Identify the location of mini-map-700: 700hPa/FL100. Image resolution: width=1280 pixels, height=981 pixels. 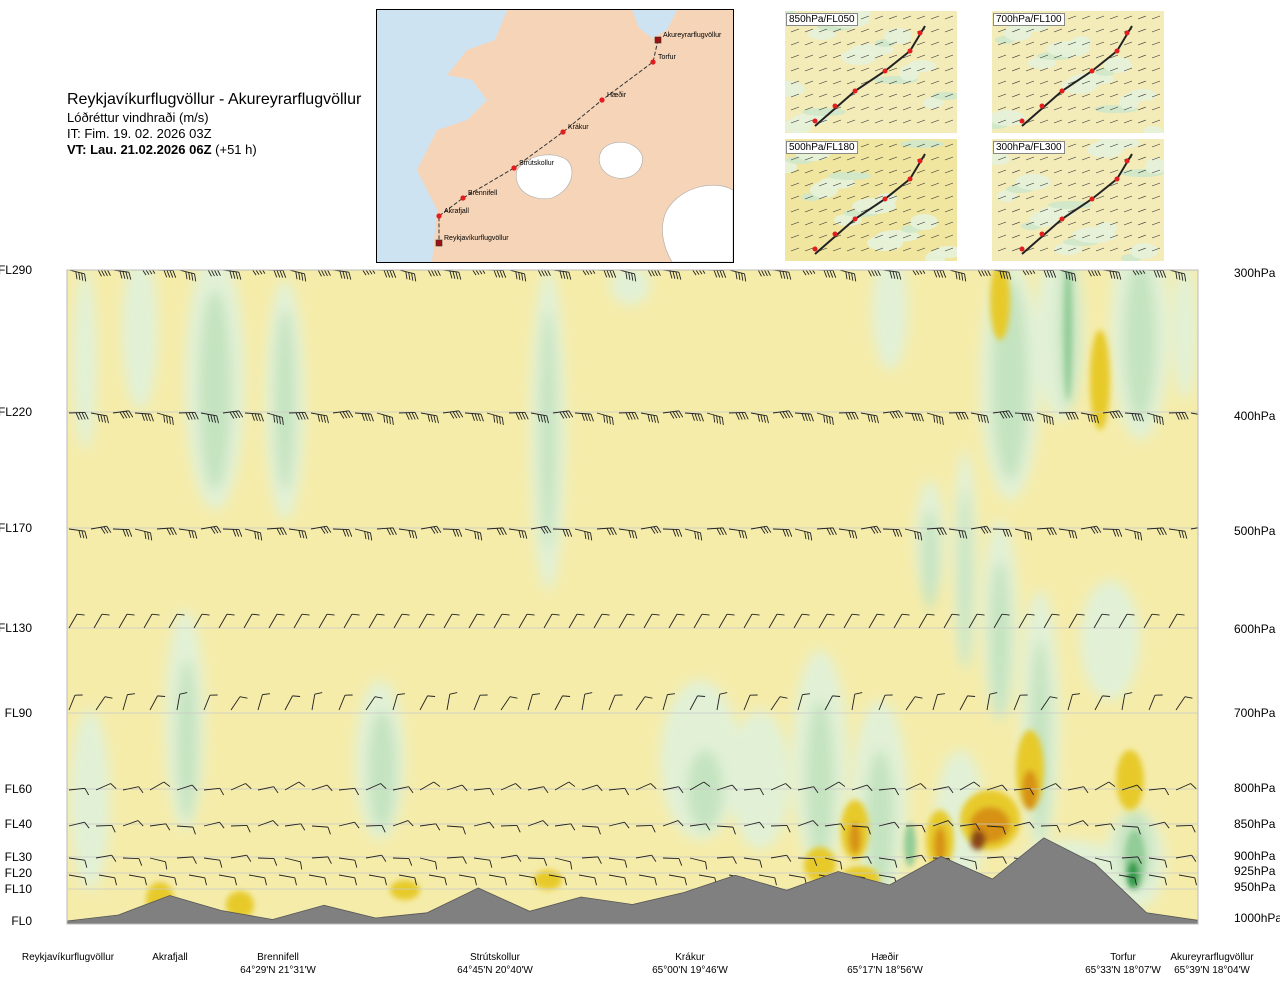
(1078, 72).